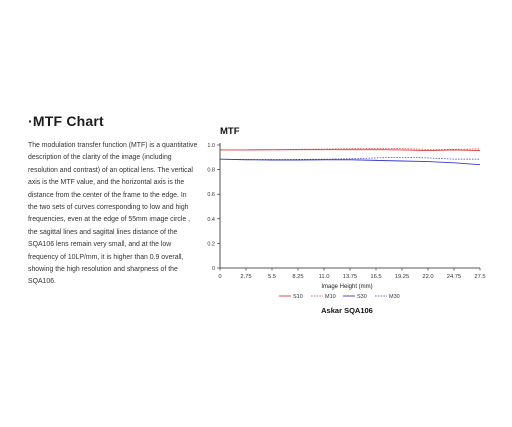 This screenshot has width=512, height=427. Describe the element at coordinates (211, 171) in the screenshot. I see `y-tick-label: 0.8` at that location.